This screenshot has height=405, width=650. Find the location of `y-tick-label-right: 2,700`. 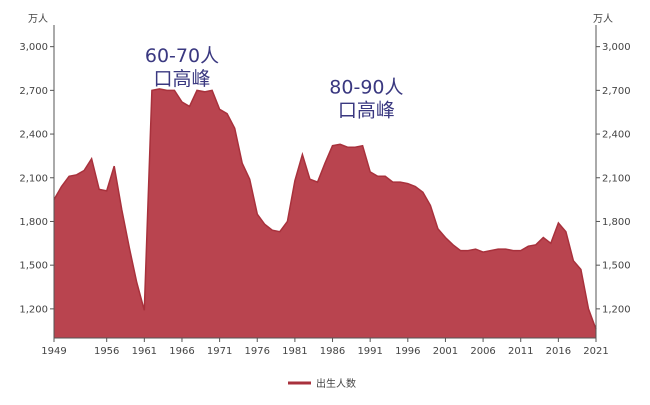

y-tick-label-right: 2,700 is located at coordinates (616, 91).